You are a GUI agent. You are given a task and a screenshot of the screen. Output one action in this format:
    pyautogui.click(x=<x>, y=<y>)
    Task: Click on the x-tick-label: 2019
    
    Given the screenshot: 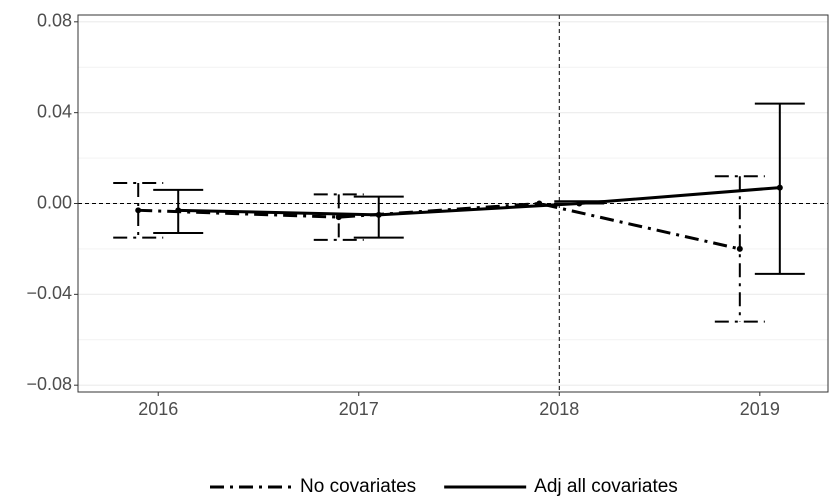 What is the action you would take?
    pyautogui.click(x=760, y=409)
    